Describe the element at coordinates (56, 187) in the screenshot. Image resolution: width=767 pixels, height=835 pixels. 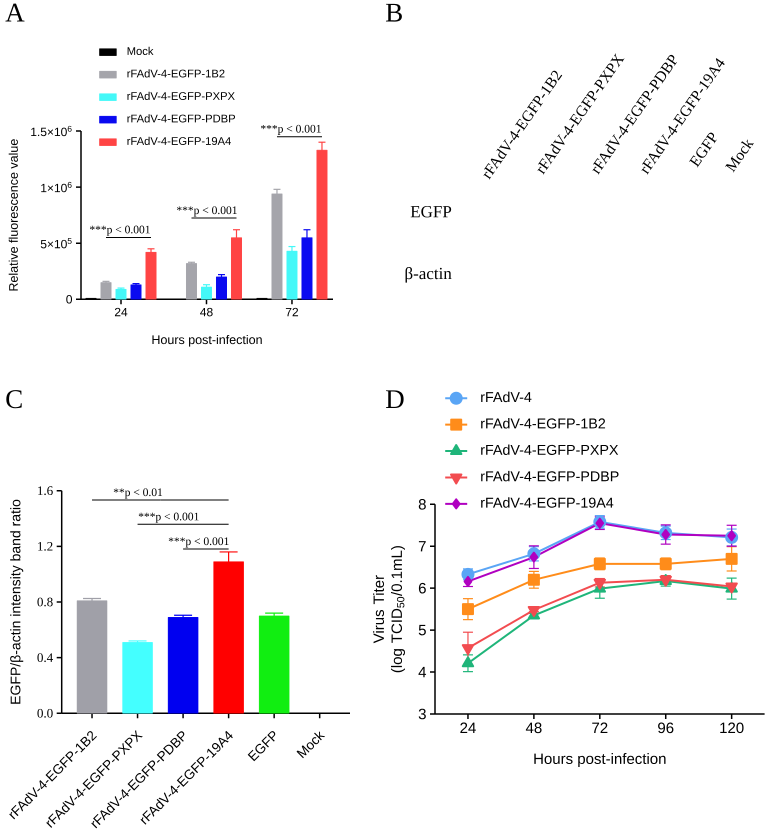
I see `y-tick-label: 1×10$^{6}$` at that location.